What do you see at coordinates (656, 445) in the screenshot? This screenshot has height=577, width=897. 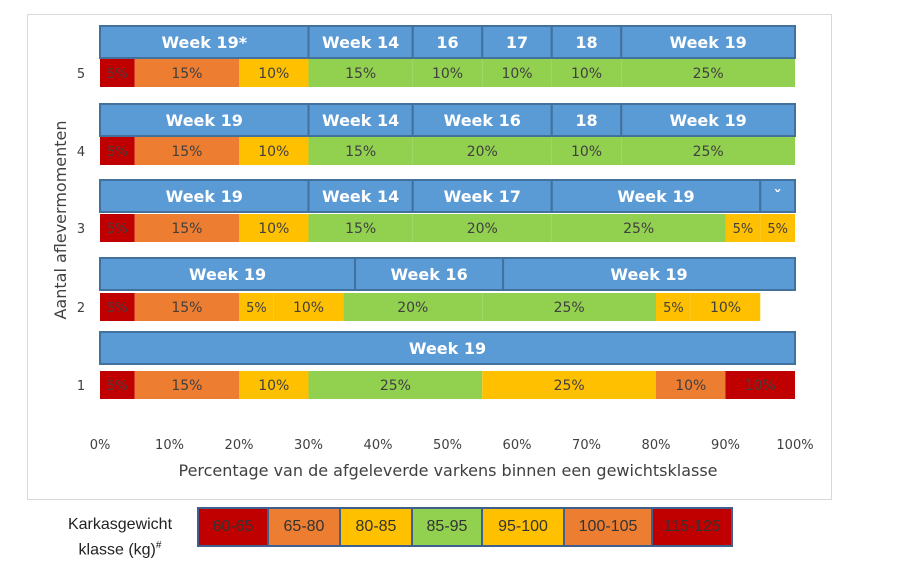 I see `x-tick-label: 80%` at bounding box center [656, 445].